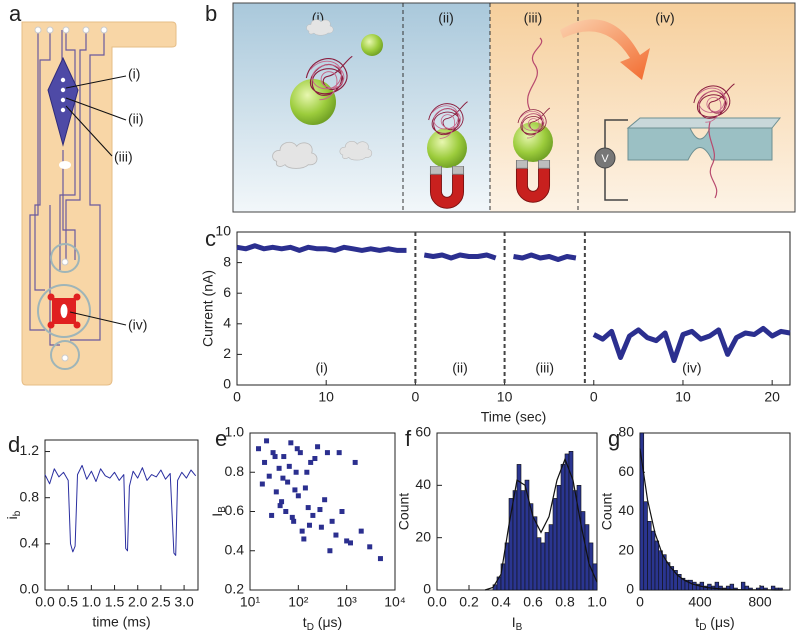  Describe the element at coordinates (565, 602) in the screenshot. I see `x-tick-label: 0.8` at that location.